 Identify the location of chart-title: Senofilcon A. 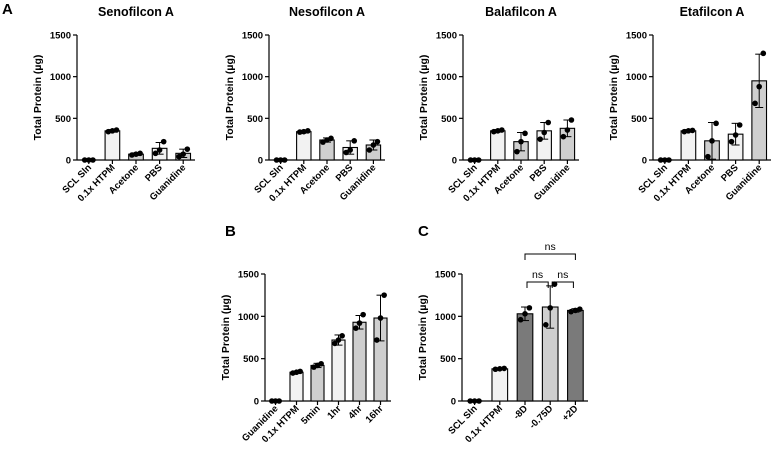
(136, 12).